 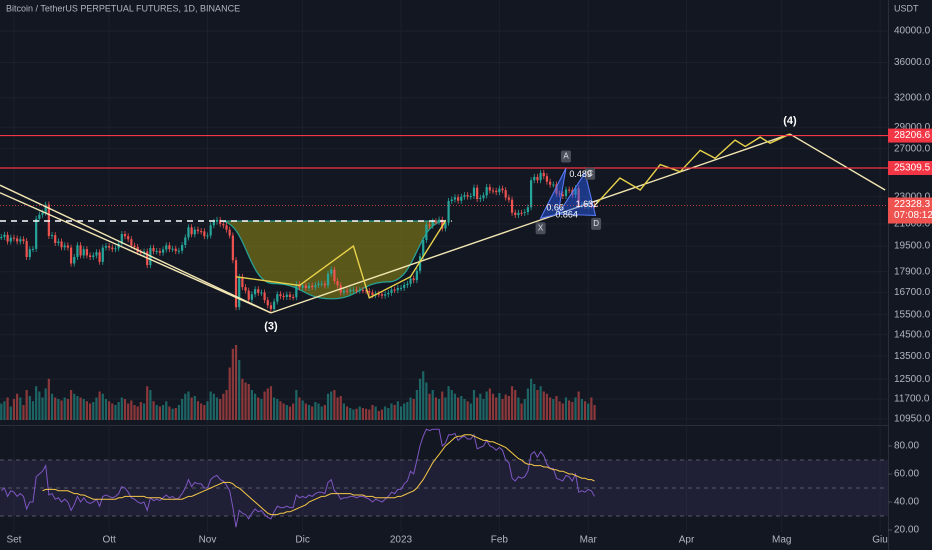 What do you see at coordinates (687, 540) in the screenshot?
I see `x-tick-label: Apr` at bounding box center [687, 540].